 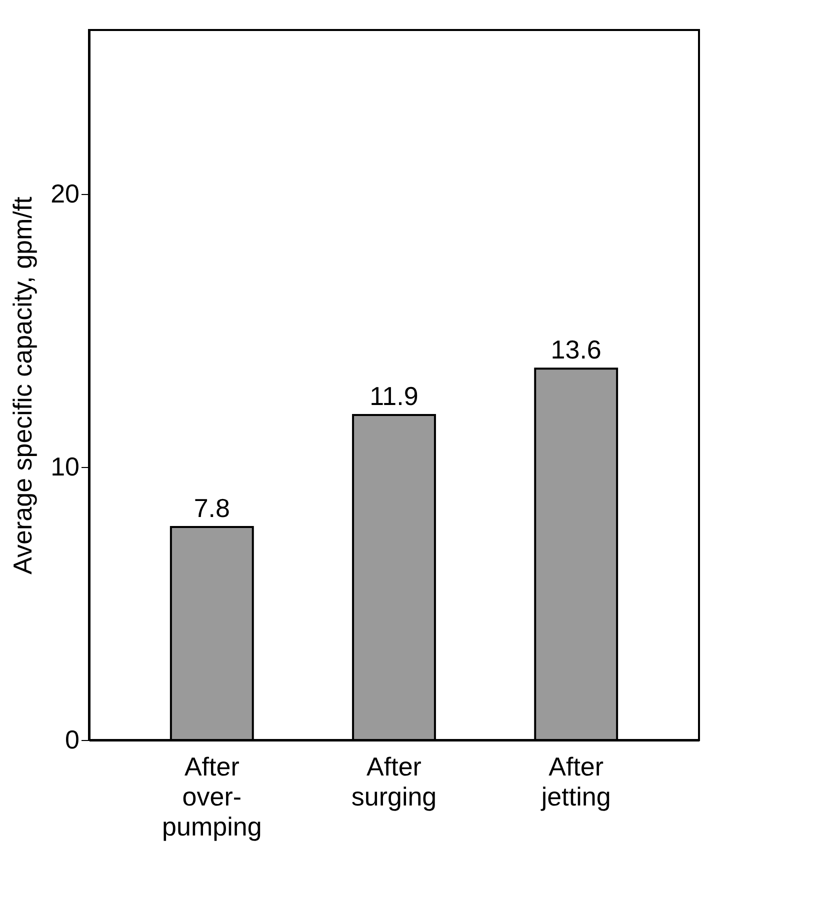 I want to click on data-label: 7.8, so click(x=212, y=508).